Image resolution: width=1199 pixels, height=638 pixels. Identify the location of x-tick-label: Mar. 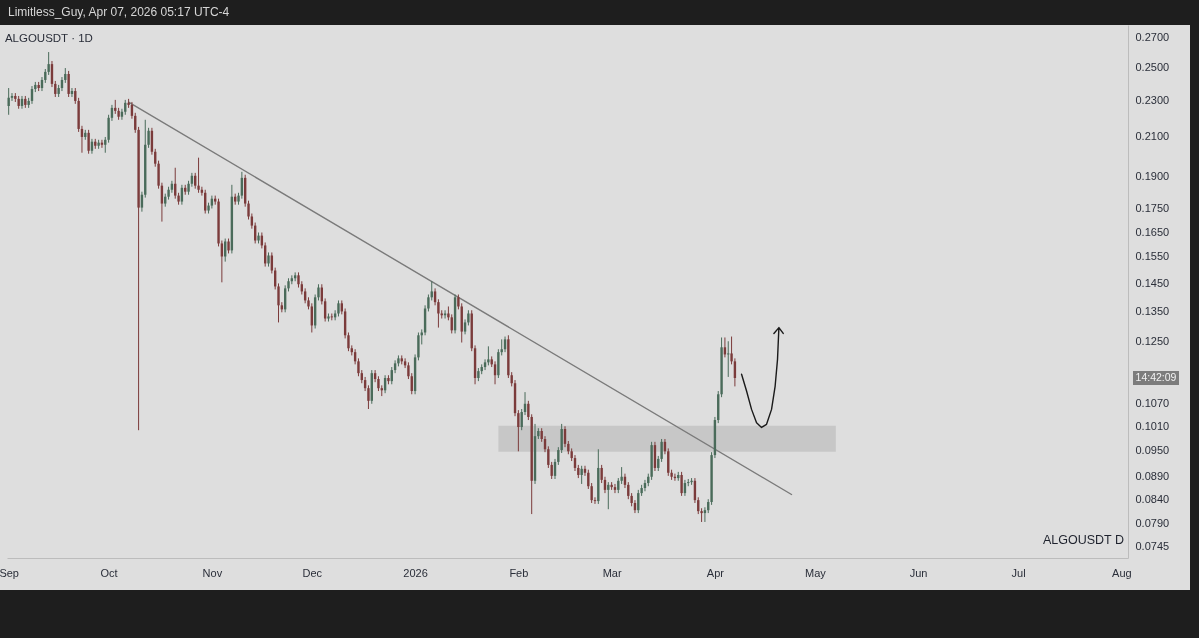
(612, 572).